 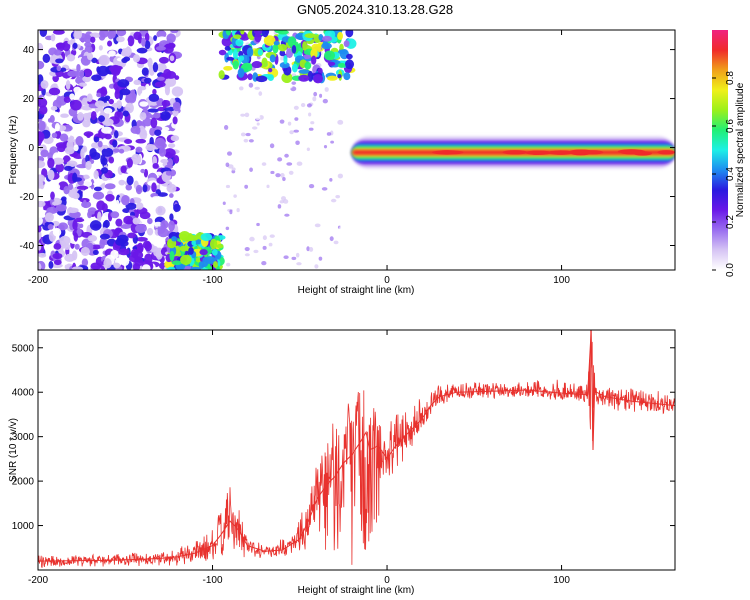 What do you see at coordinates (387, 280) in the screenshot?
I see `x-tick-label: 0` at bounding box center [387, 280].